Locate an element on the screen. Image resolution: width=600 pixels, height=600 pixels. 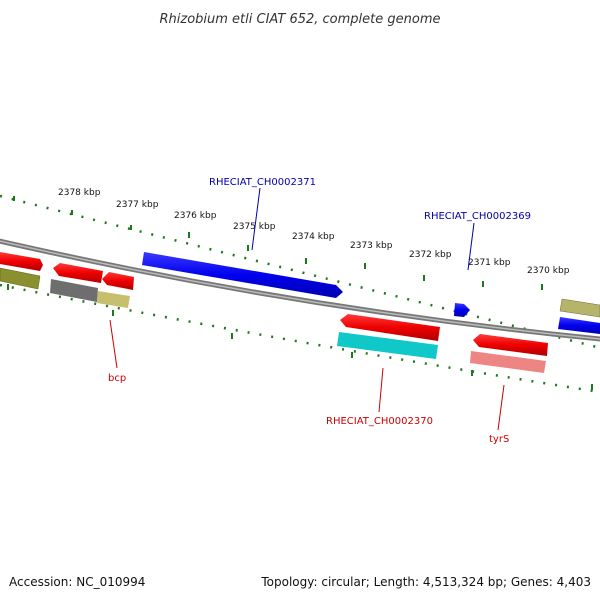
feature-right-olive is located at coordinates (579, 308).